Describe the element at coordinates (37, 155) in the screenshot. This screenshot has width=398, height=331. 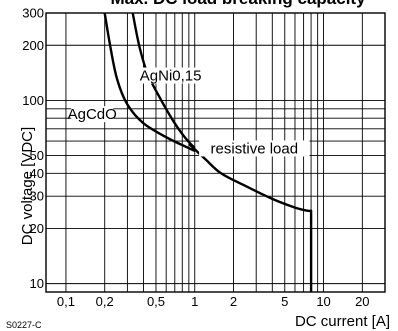
I see `y-tick-label: 50` at that location.